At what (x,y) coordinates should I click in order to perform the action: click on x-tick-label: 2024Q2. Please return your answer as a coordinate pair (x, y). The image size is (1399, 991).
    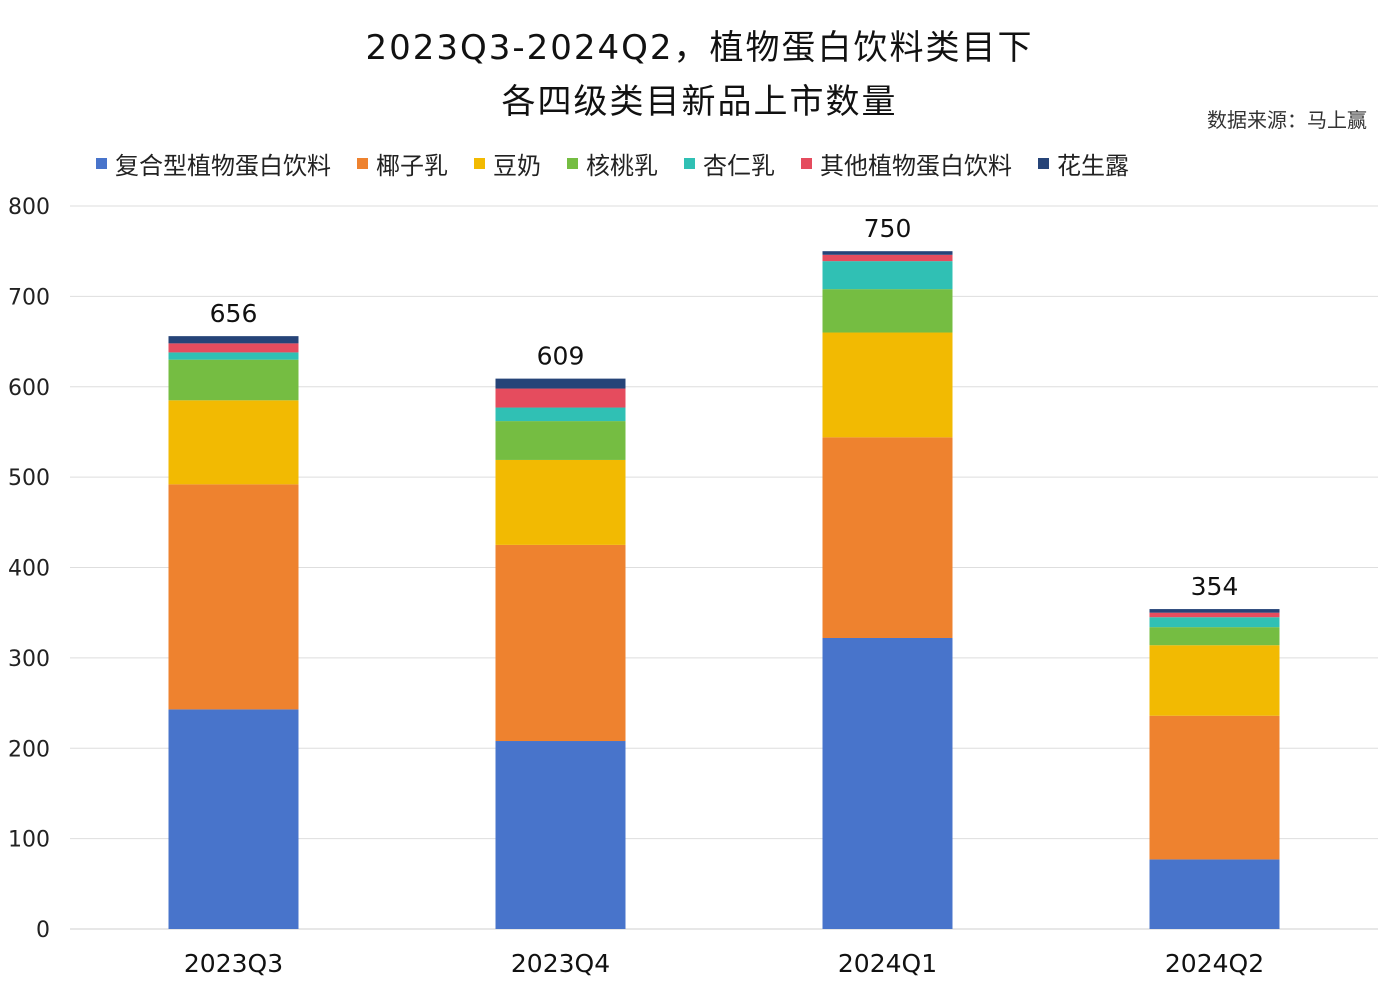
    Looking at the image, I should click on (1214, 963).